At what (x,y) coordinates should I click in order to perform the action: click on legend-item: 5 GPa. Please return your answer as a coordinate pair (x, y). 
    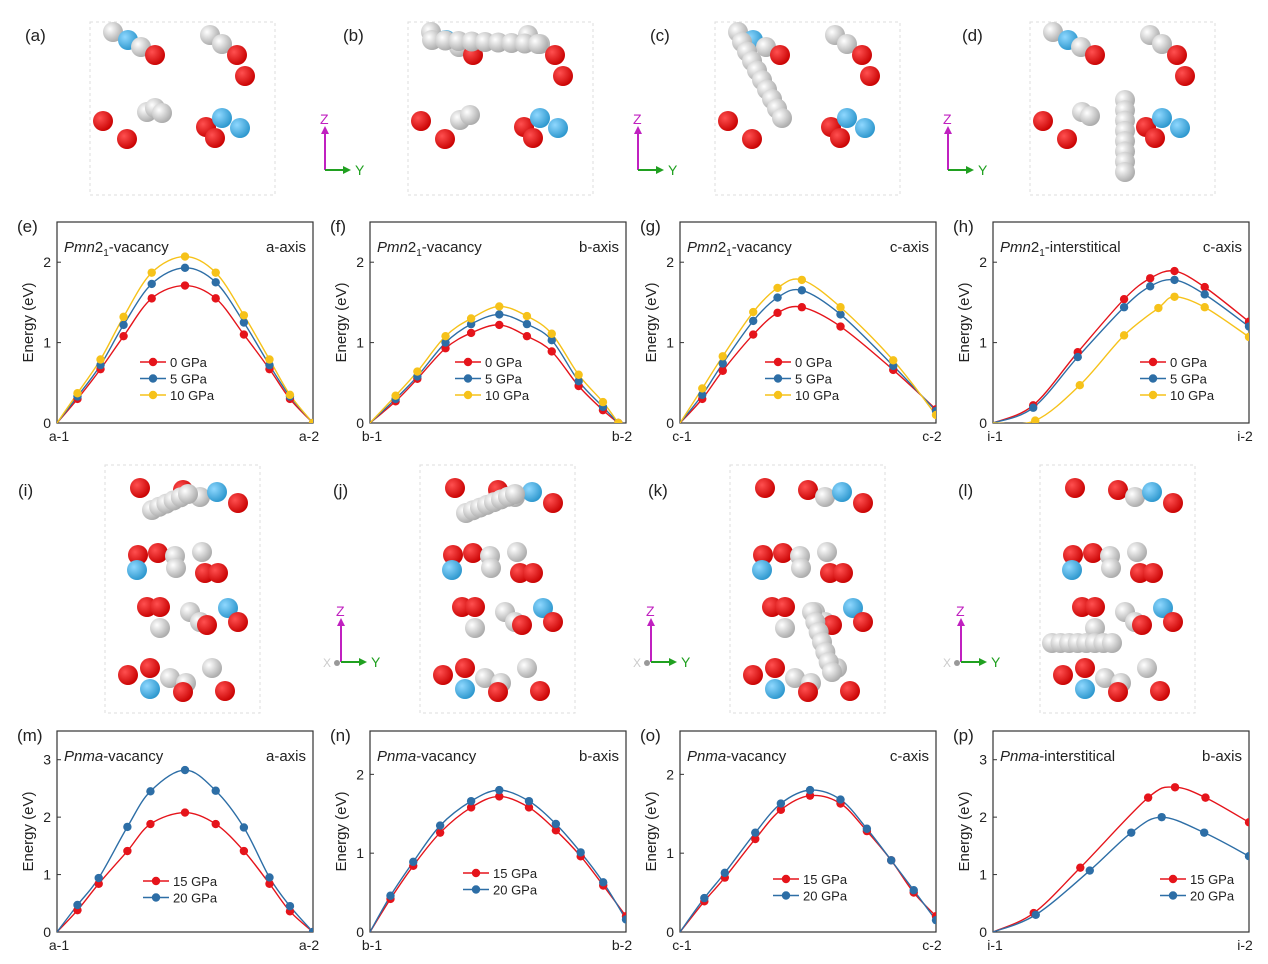
    Looking at the image, I should click on (174, 379).